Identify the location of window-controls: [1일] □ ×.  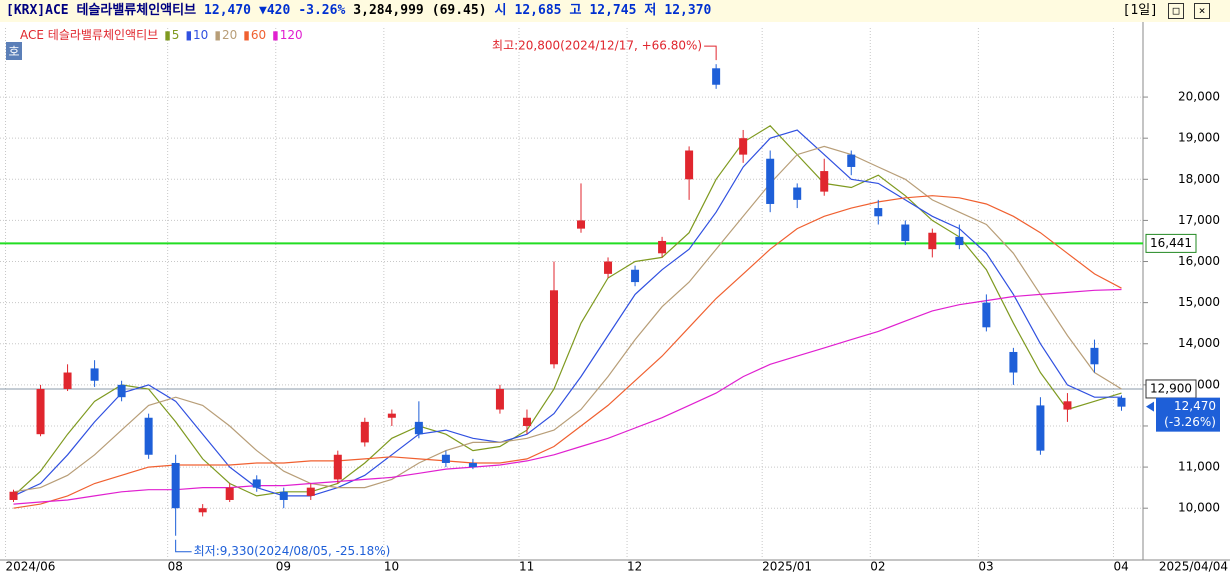
(1170, 11).